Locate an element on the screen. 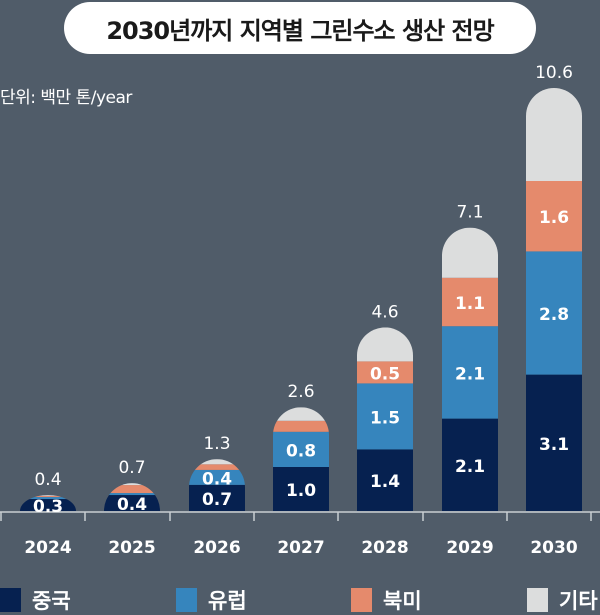  bar-segment-north_america-2030 is located at coordinates (554, 216).